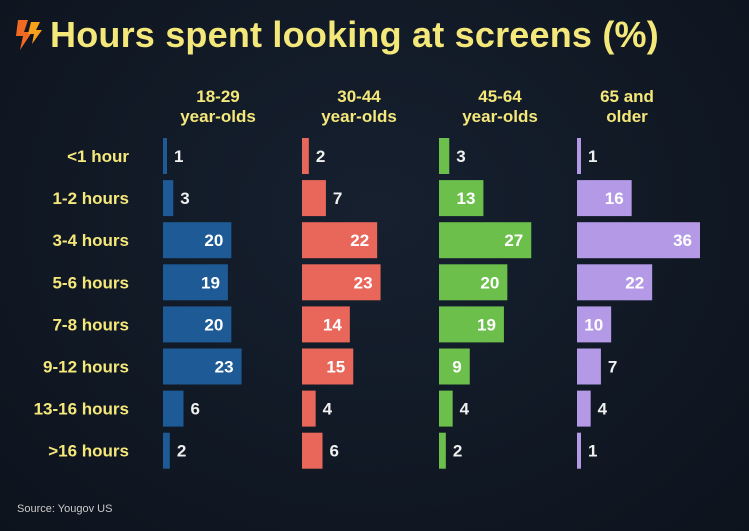 This screenshot has height=531, width=749. What do you see at coordinates (465, 198) in the screenshot?
I see `data-label: 13` at bounding box center [465, 198].